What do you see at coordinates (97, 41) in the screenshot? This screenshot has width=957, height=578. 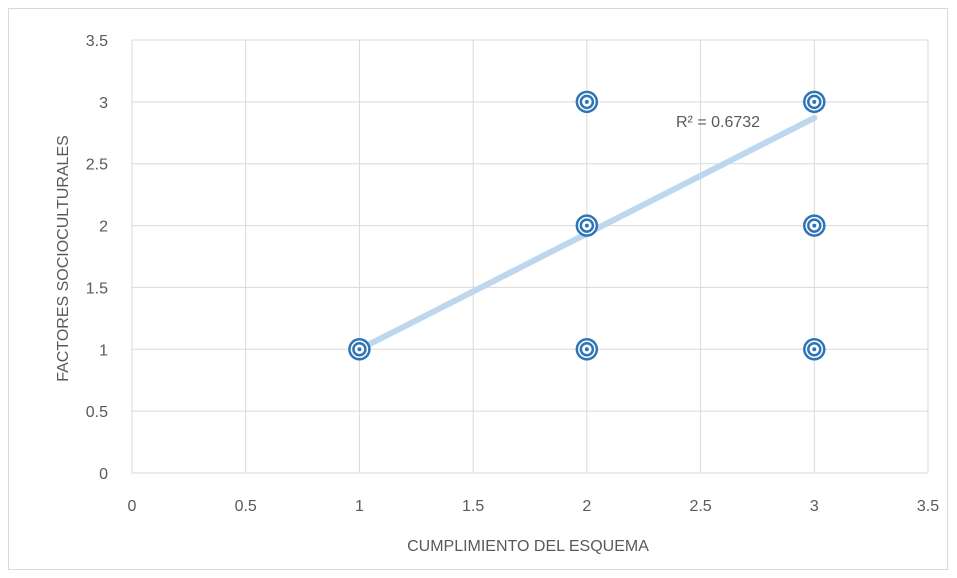 I see `y-tick-label: 3.5` at bounding box center [97, 41].